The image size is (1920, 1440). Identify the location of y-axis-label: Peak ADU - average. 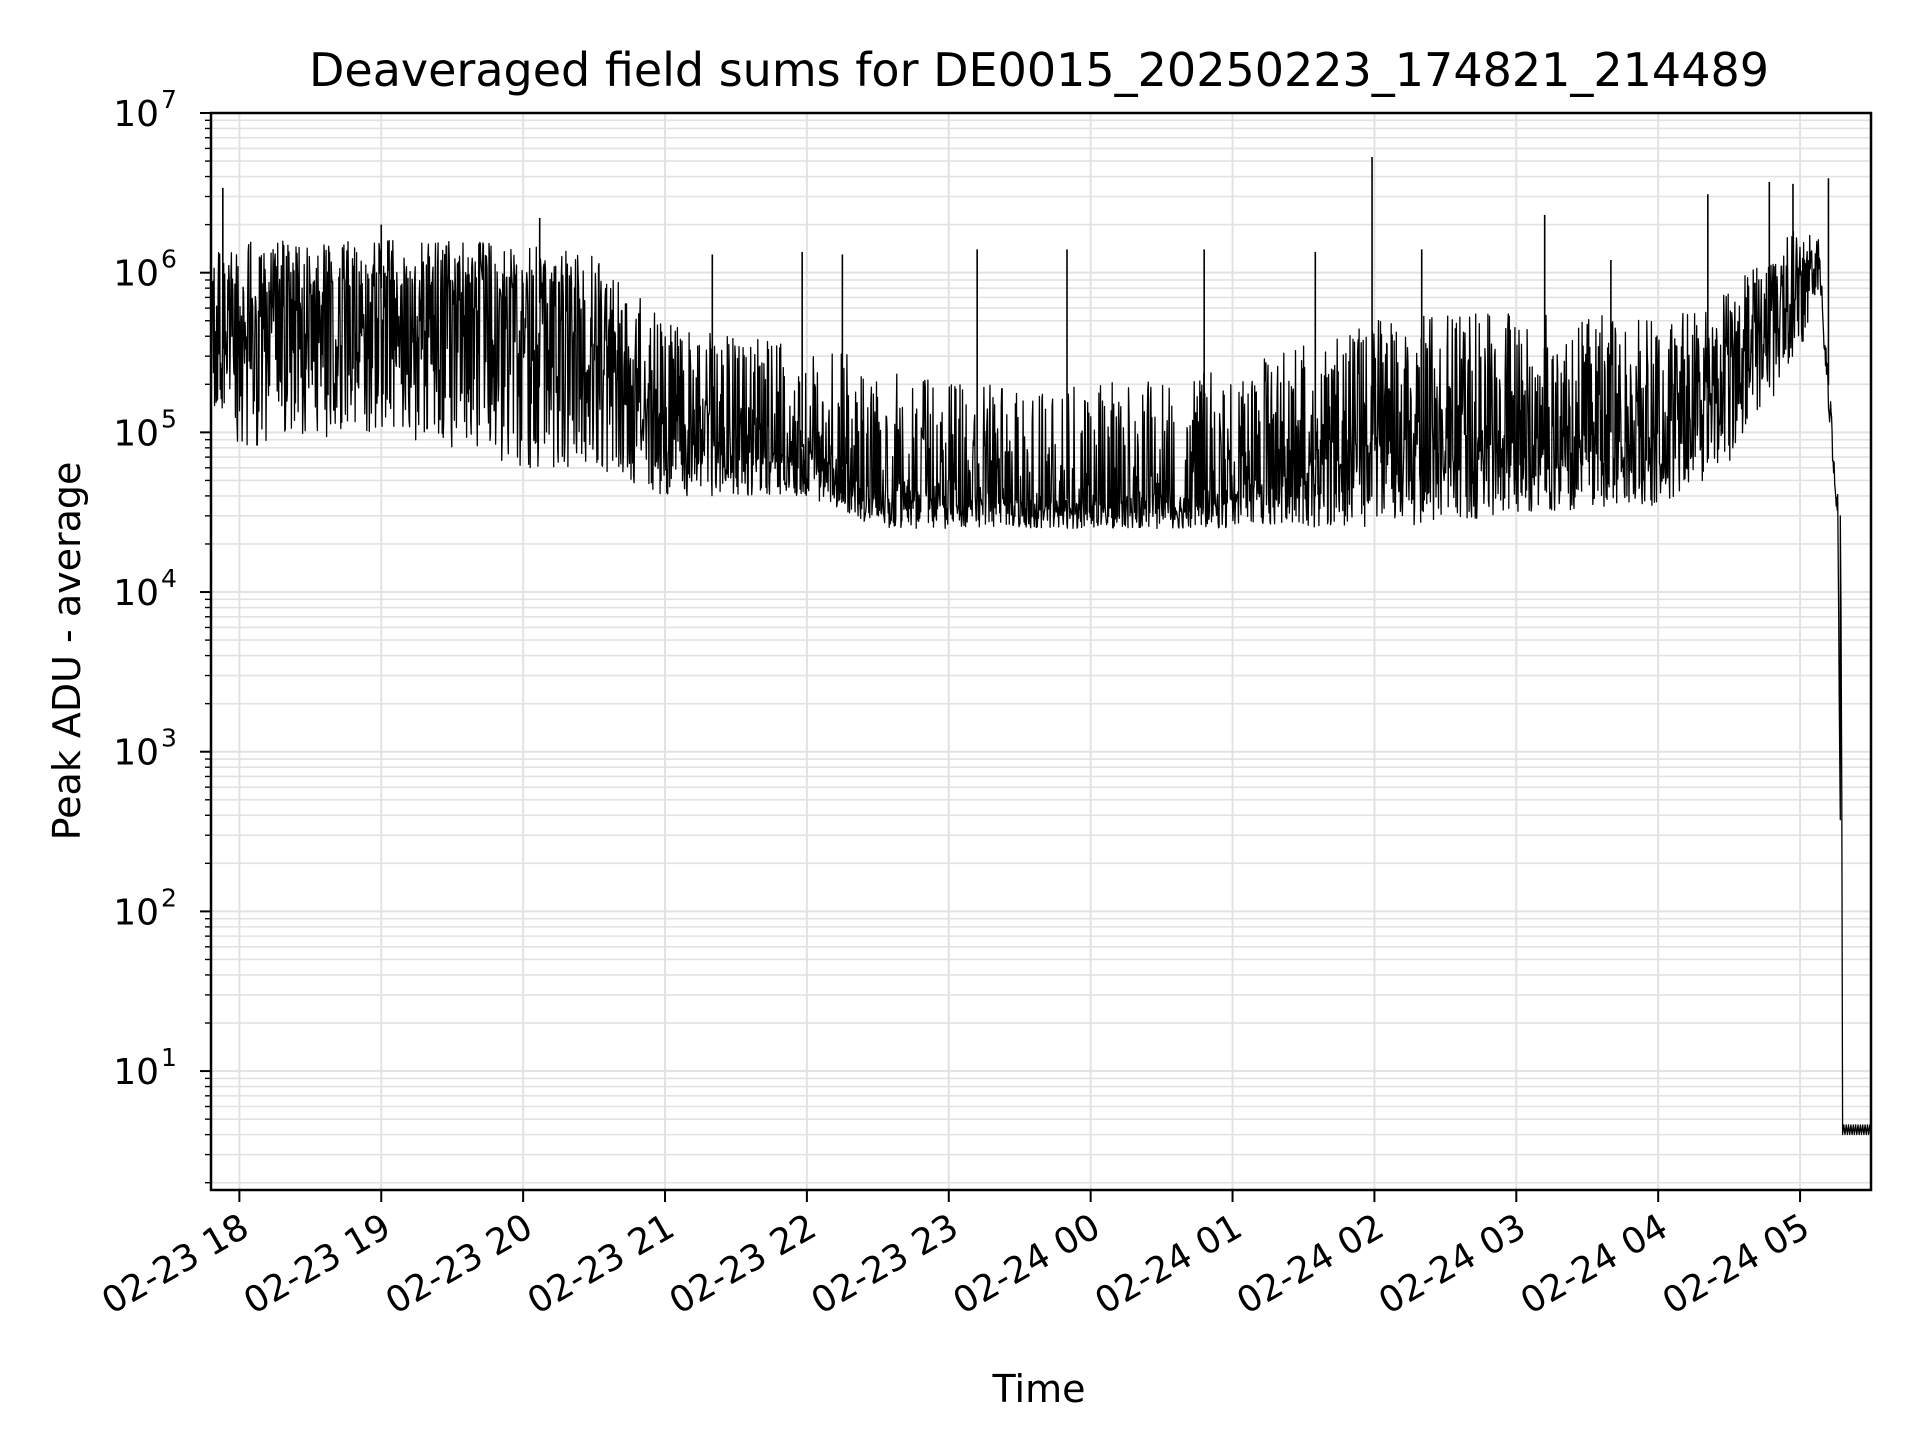
(67, 651).